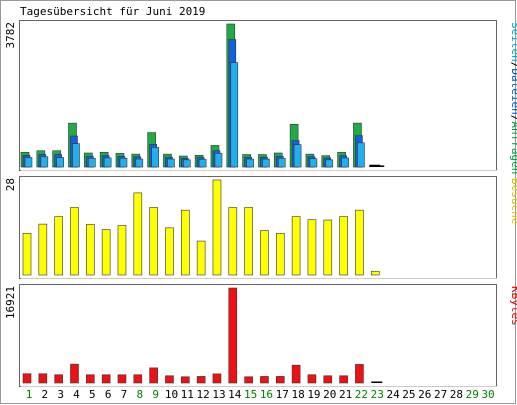 This screenshot has width=517, height=405. I want to click on day-label-11: 11, so click(187, 394).